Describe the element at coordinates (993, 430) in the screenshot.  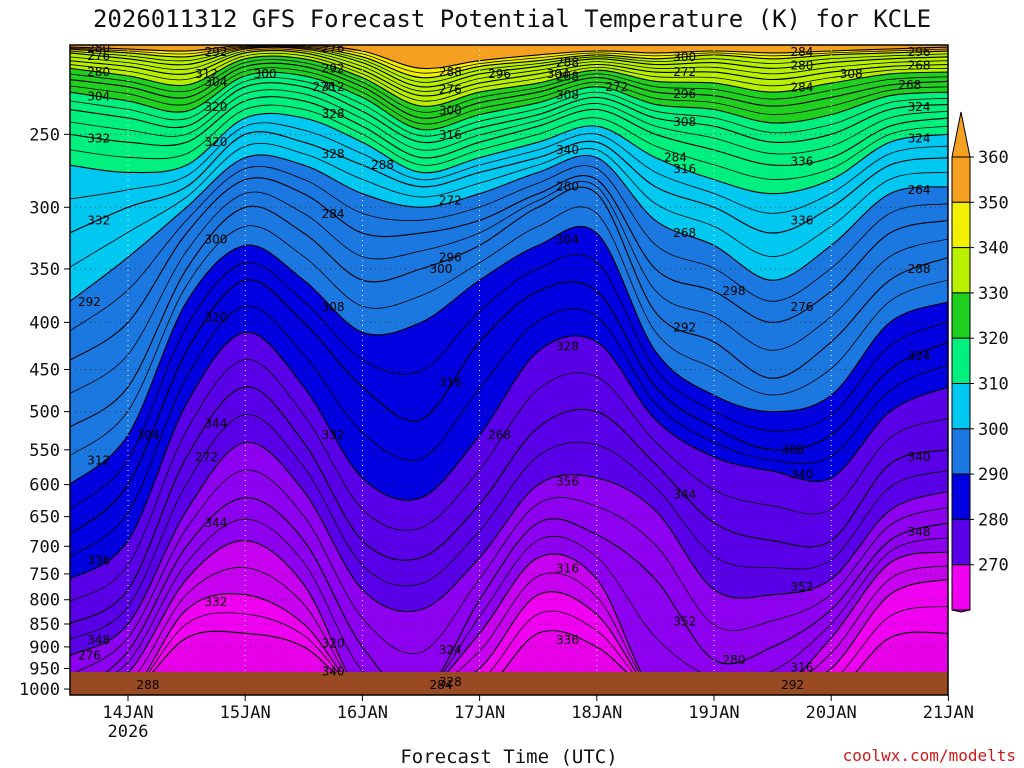
I see `colorbar-label: 300` at that location.